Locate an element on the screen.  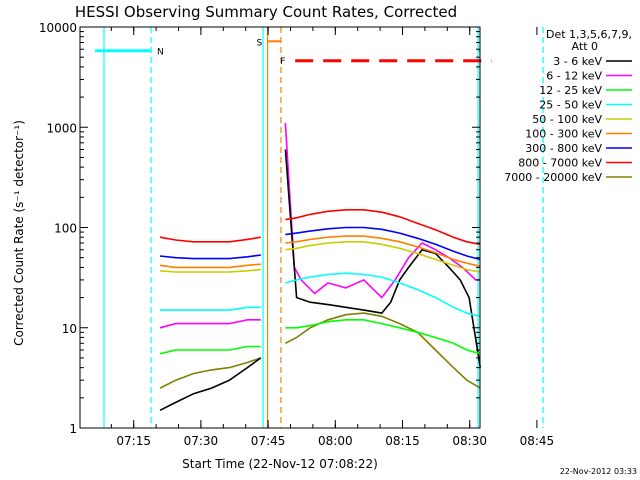
x-tick-label: 07:15 is located at coordinates (133, 441).